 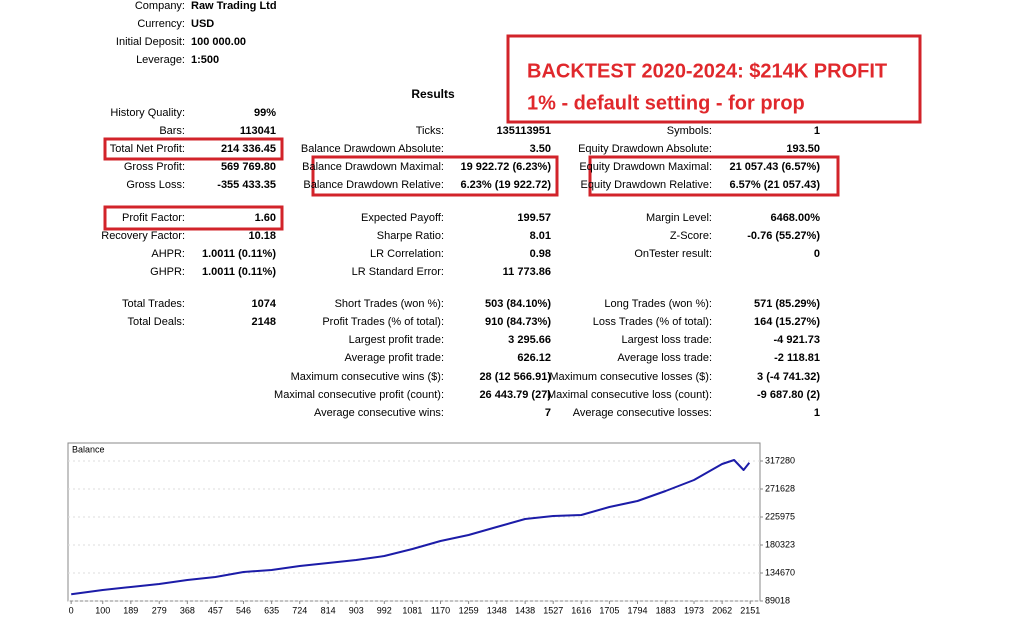 I want to click on field-label: Balance Drawdown Relative:, so click(x=373, y=185).